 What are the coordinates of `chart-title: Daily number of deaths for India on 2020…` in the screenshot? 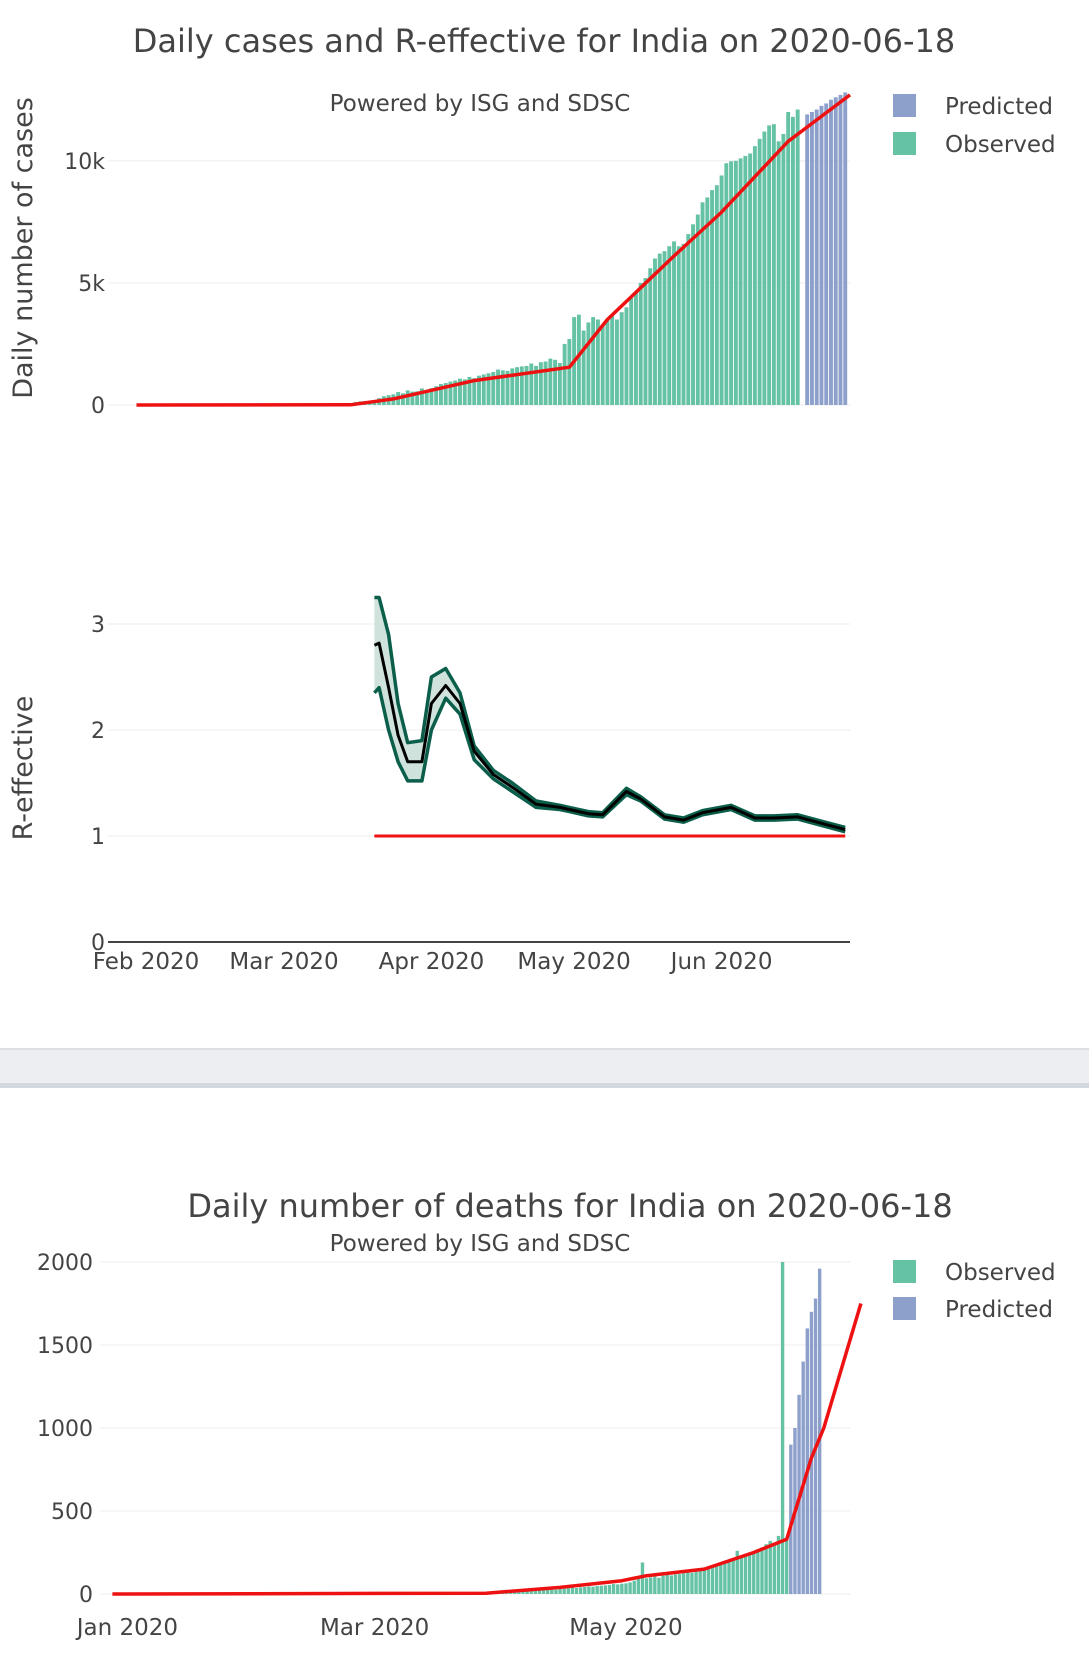 It's located at (569, 1206).